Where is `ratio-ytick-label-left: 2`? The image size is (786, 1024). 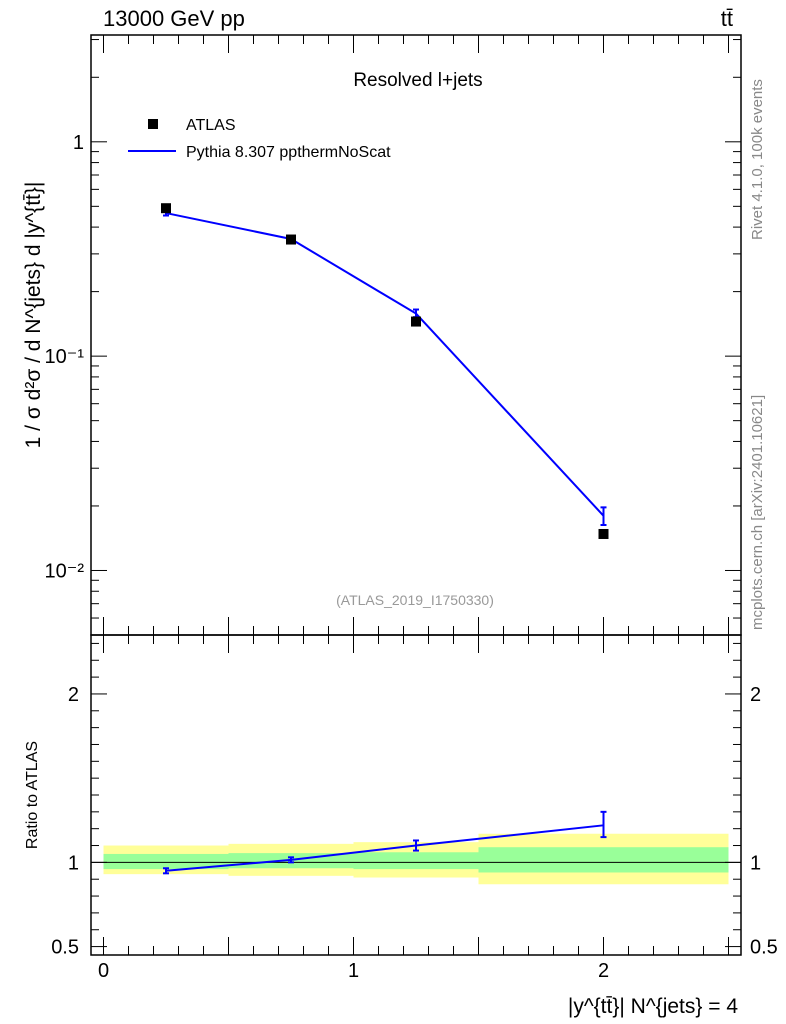
ratio-ytick-label-left: 2 is located at coordinates (73, 695).